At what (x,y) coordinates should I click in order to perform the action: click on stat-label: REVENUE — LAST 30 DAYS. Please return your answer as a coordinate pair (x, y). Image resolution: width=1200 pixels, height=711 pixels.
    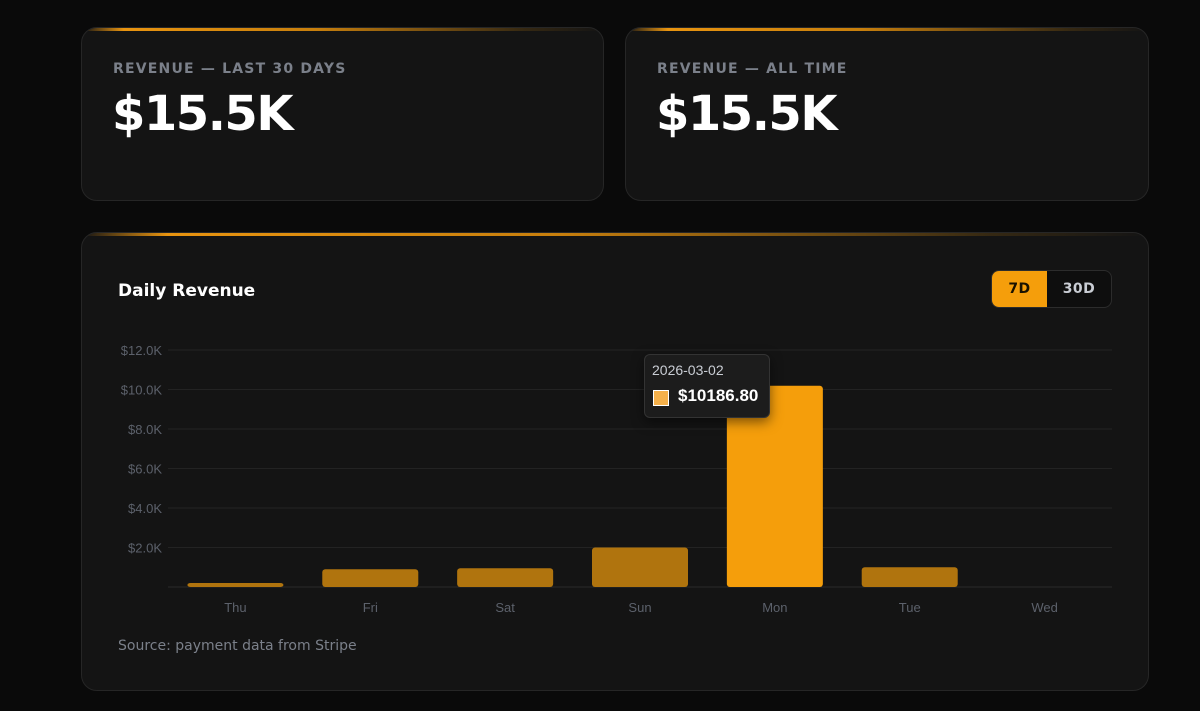
    Looking at the image, I should click on (230, 69).